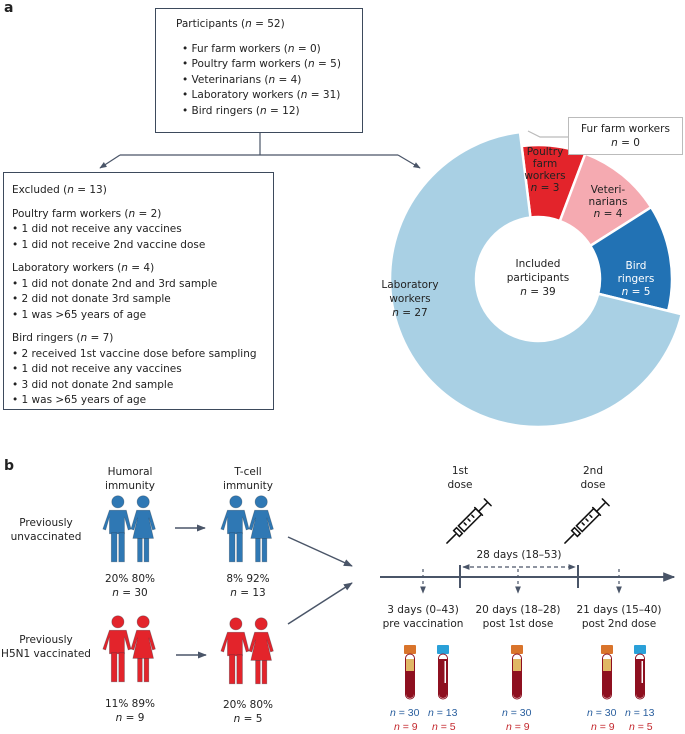  What do you see at coordinates (625, 129) in the screenshot?
I see `callout-label: Fur farm workers` at bounding box center [625, 129].